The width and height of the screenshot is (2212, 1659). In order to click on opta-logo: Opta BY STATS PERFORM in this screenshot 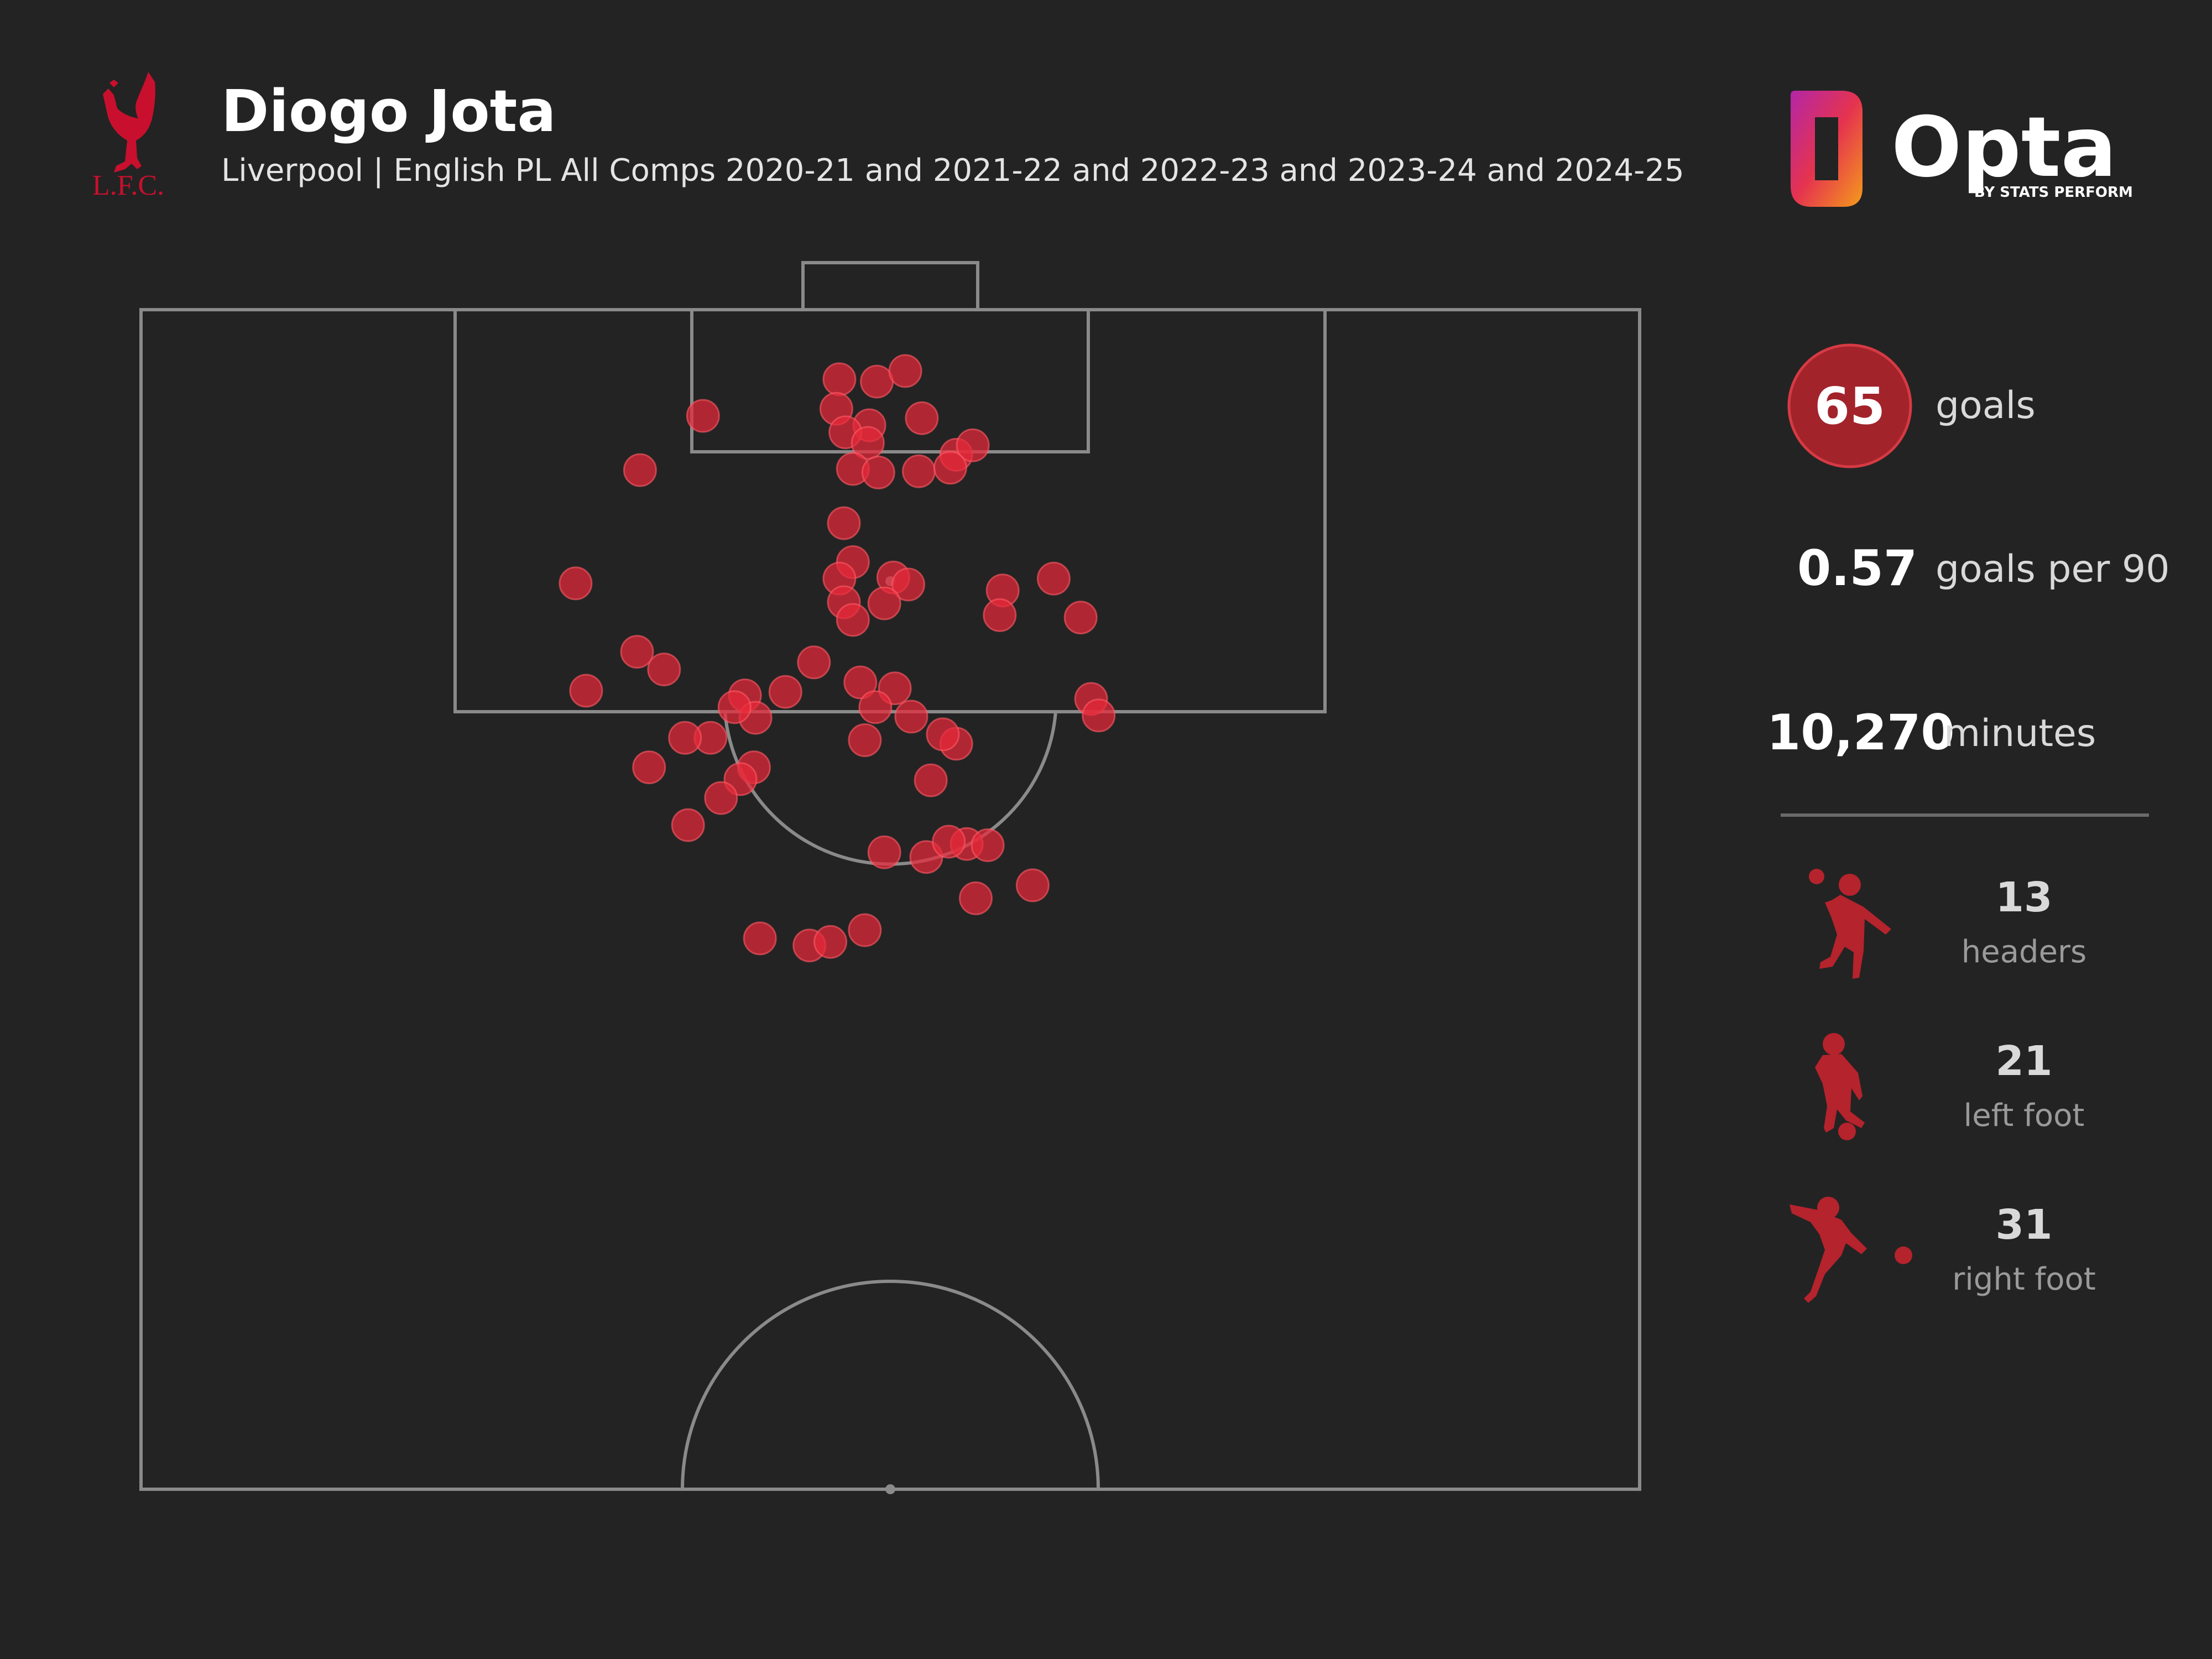, I will do `click(1962, 149)`.